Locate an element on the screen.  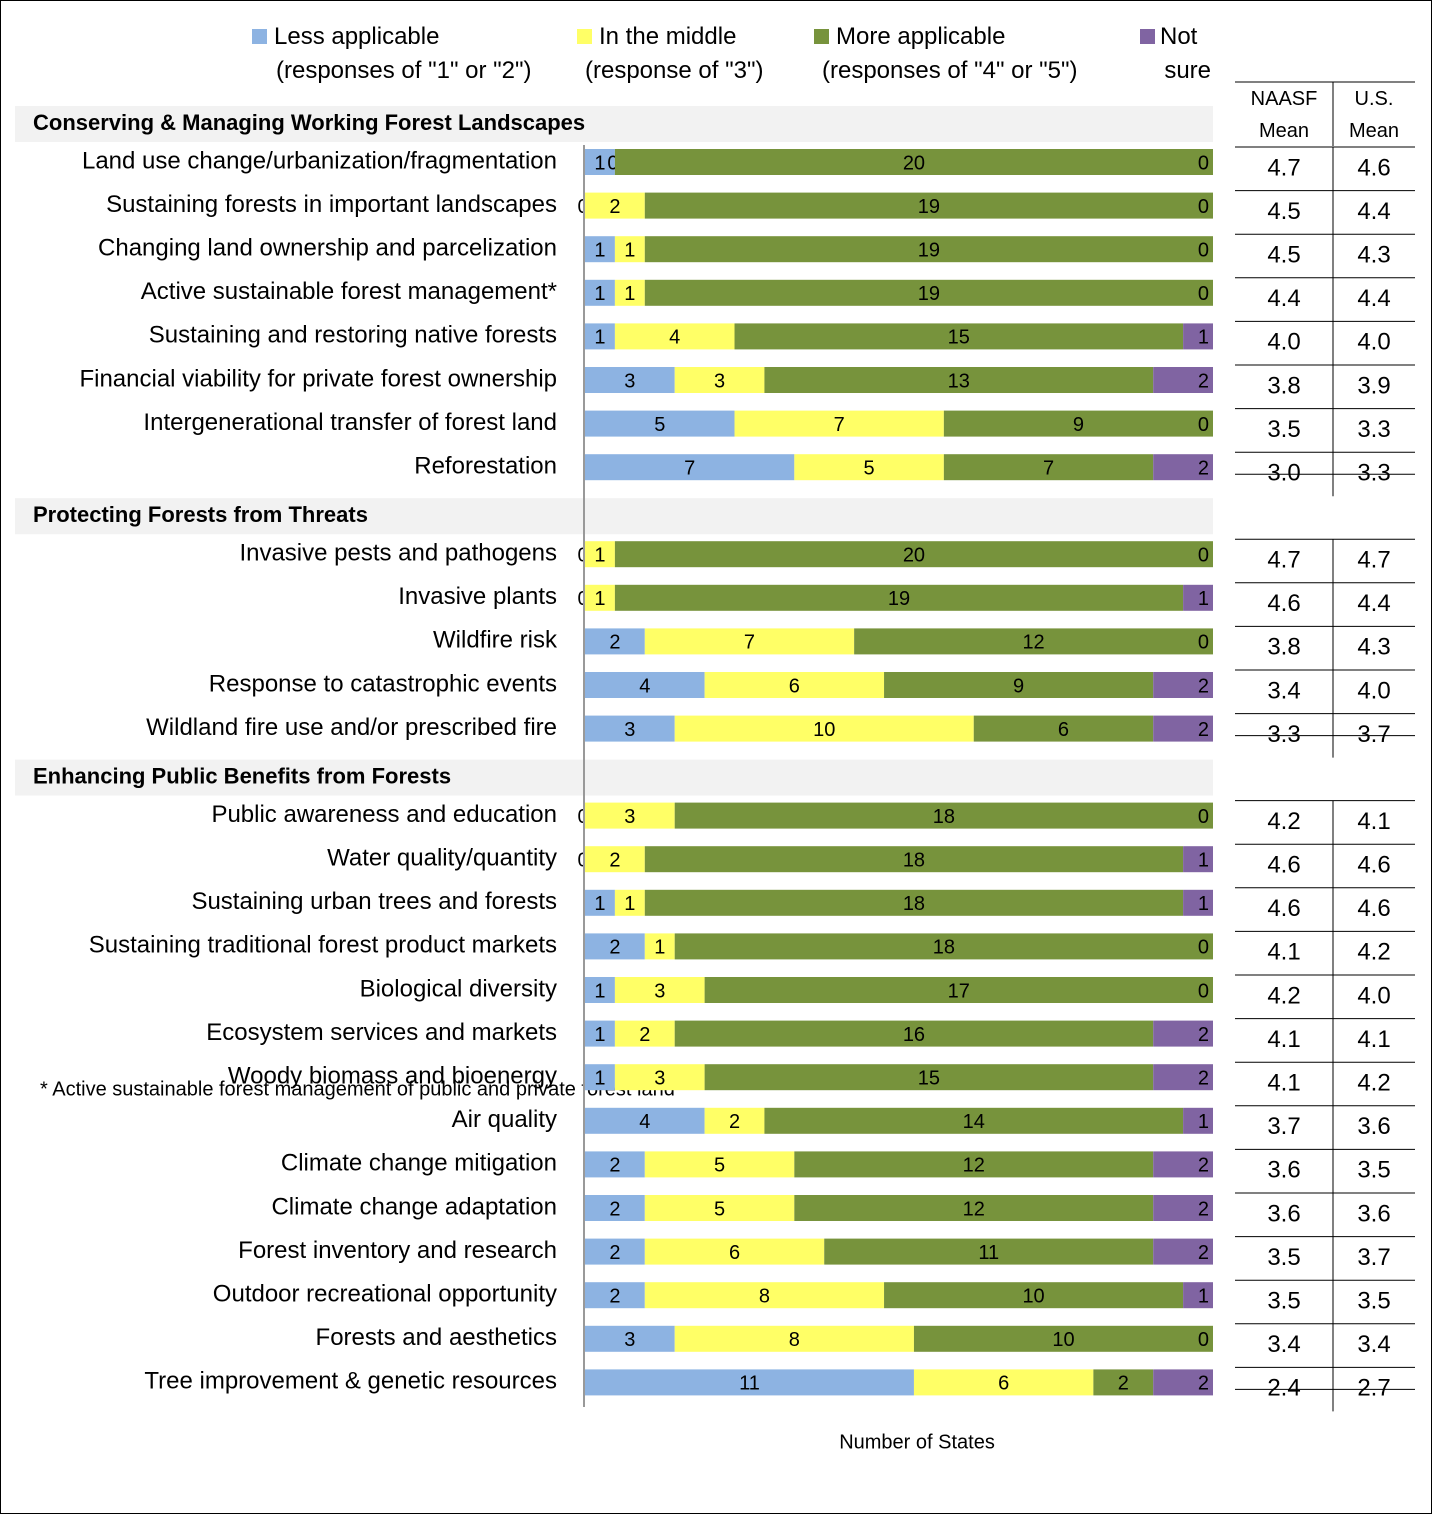
table-cell: 4.3 is located at coordinates (1373, 647).